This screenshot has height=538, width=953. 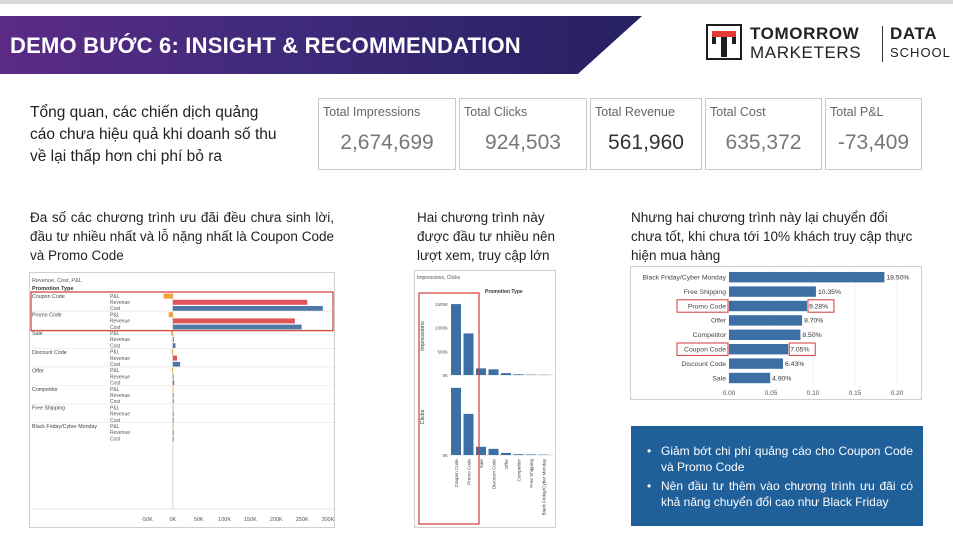 What do you see at coordinates (855, 393) in the screenshot?
I see `x-tick-label: 0.15` at bounding box center [855, 393].